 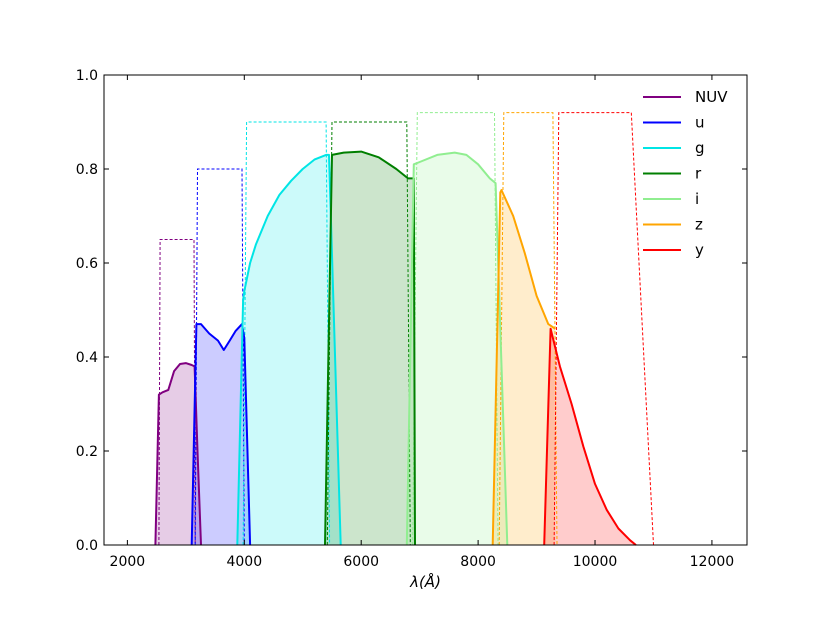 What do you see at coordinates (425, 581) in the screenshot?
I see `x-axis-title: λ(Å)` at bounding box center [425, 581].